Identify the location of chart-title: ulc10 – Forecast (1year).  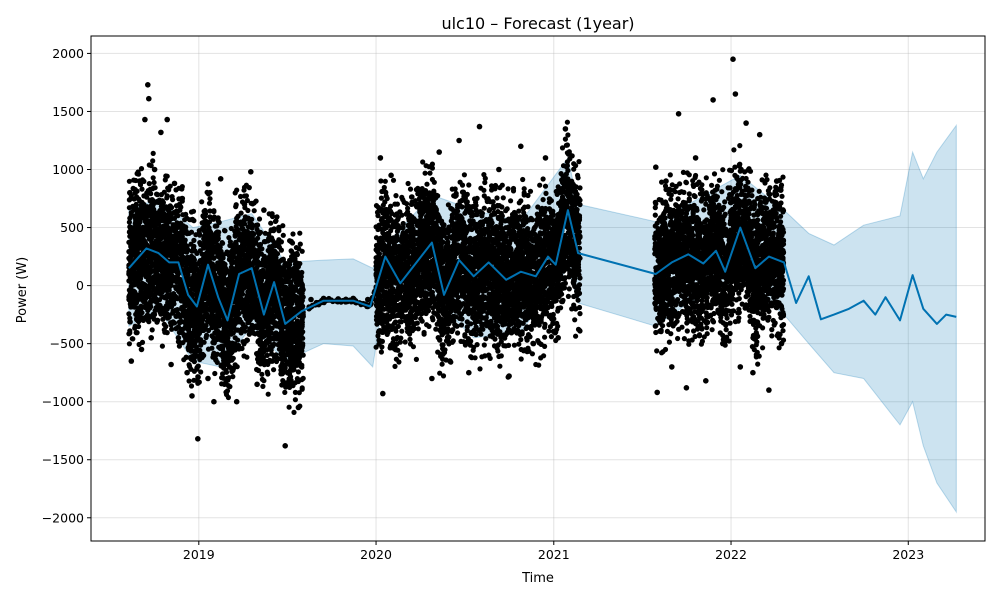
(537, 23).